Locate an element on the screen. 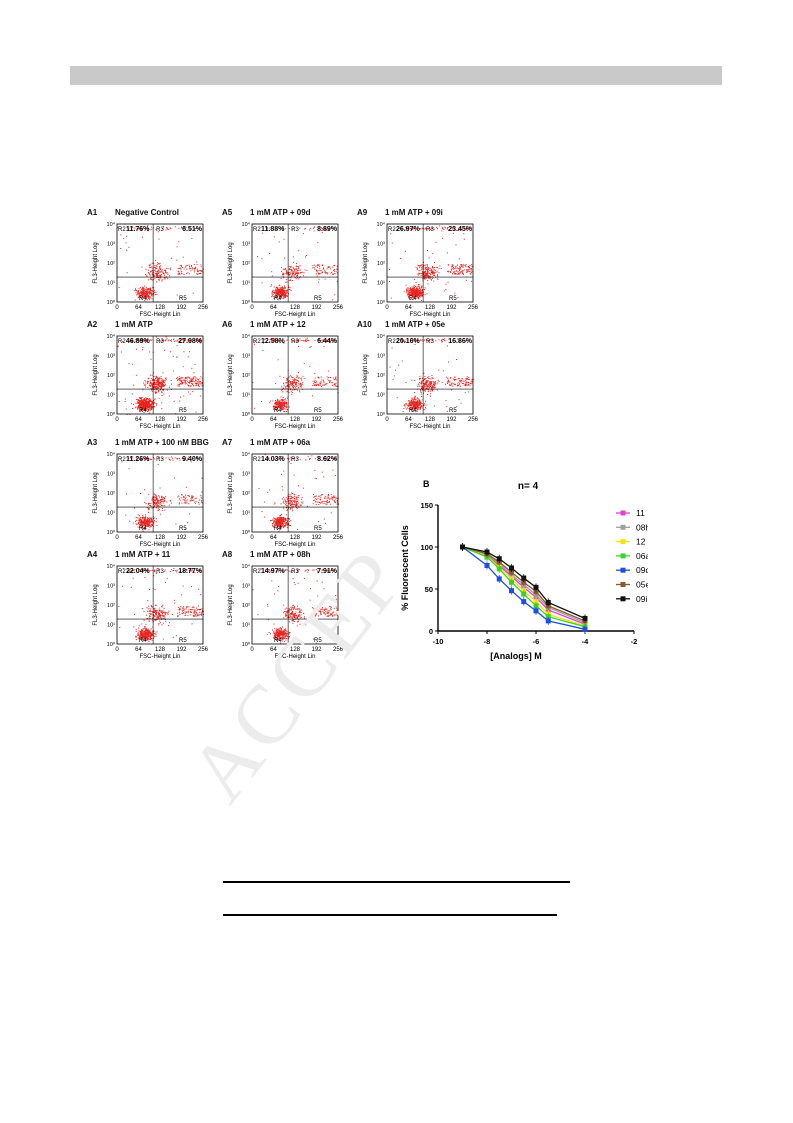 This screenshot has height=1123, width=793. legend-item-06a: 06a is located at coordinates (632, 556).